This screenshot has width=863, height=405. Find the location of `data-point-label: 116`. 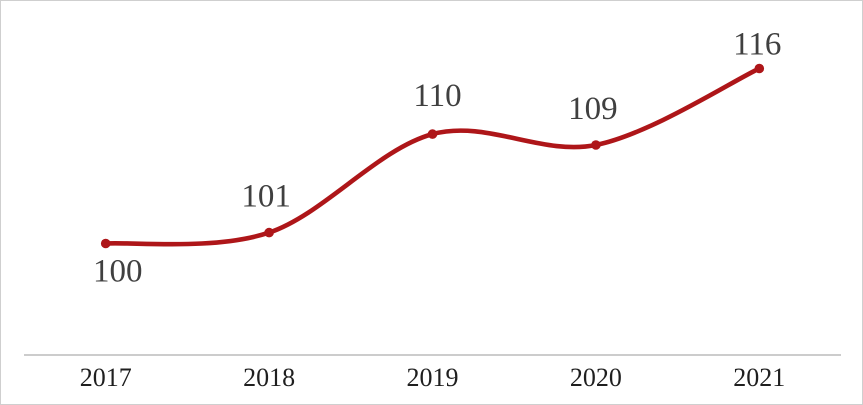

data-point-label: 116 is located at coordinates (757, 45).